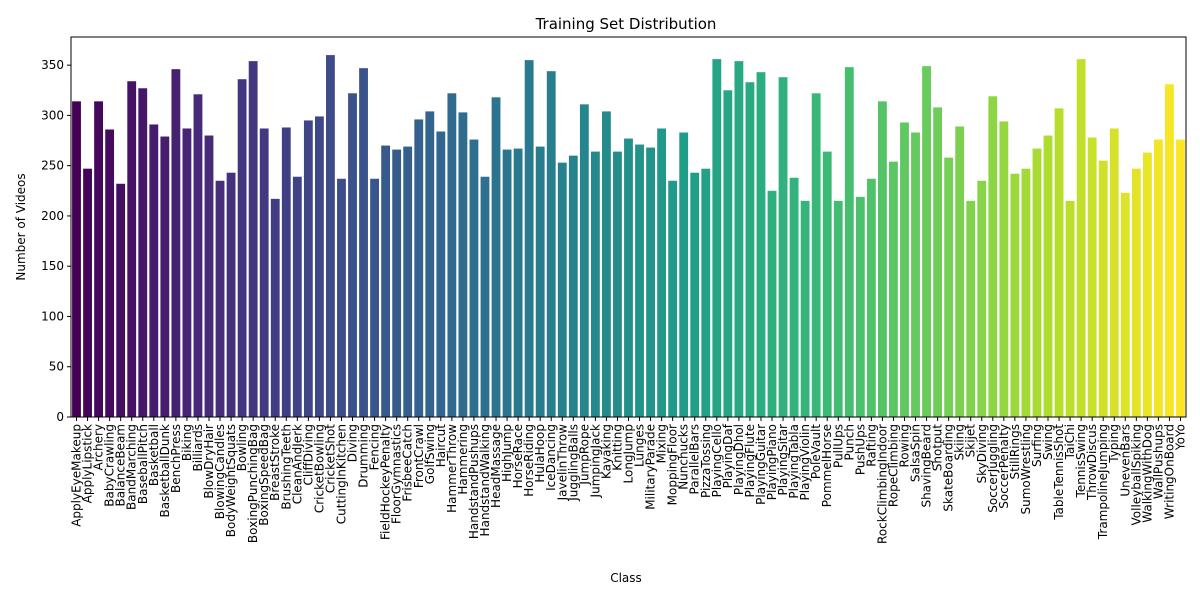 This screenshot has height=600, width=1200. Describe the element at coordinates (684, 457) in the screenshot. I see `x-tick-label-Nunchucks: Nunchucks` at that location.